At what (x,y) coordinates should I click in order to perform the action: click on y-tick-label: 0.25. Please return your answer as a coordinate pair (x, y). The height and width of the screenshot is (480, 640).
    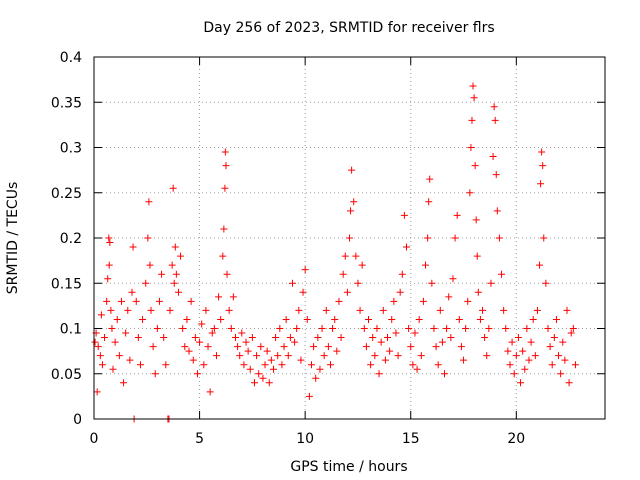
    Looking at the image, I should click on (66, 194).